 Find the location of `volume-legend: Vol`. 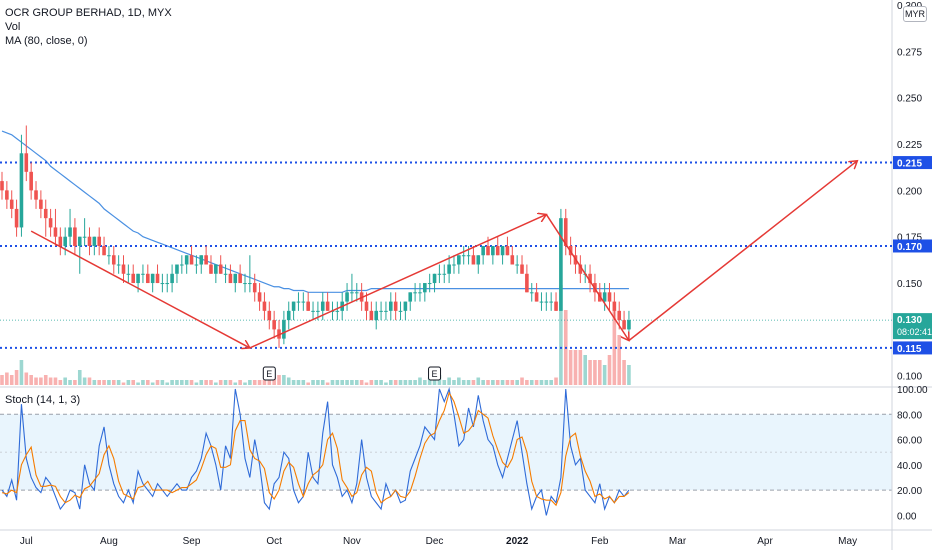

volume-legend: Vol is located at coordinates (13, 27).